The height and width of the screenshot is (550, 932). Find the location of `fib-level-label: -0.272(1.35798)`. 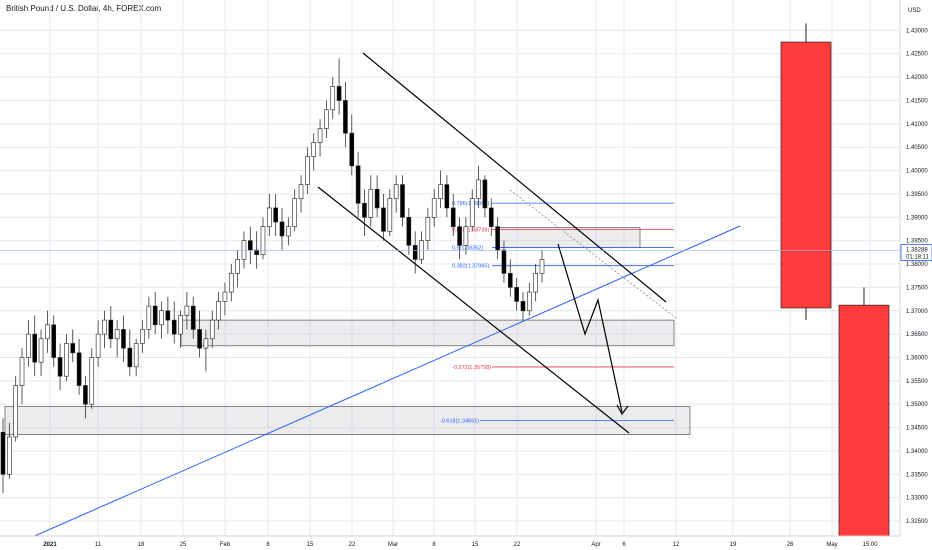

fib-level-label: -0.272(1.35798) is located at coordinates (471, 368).